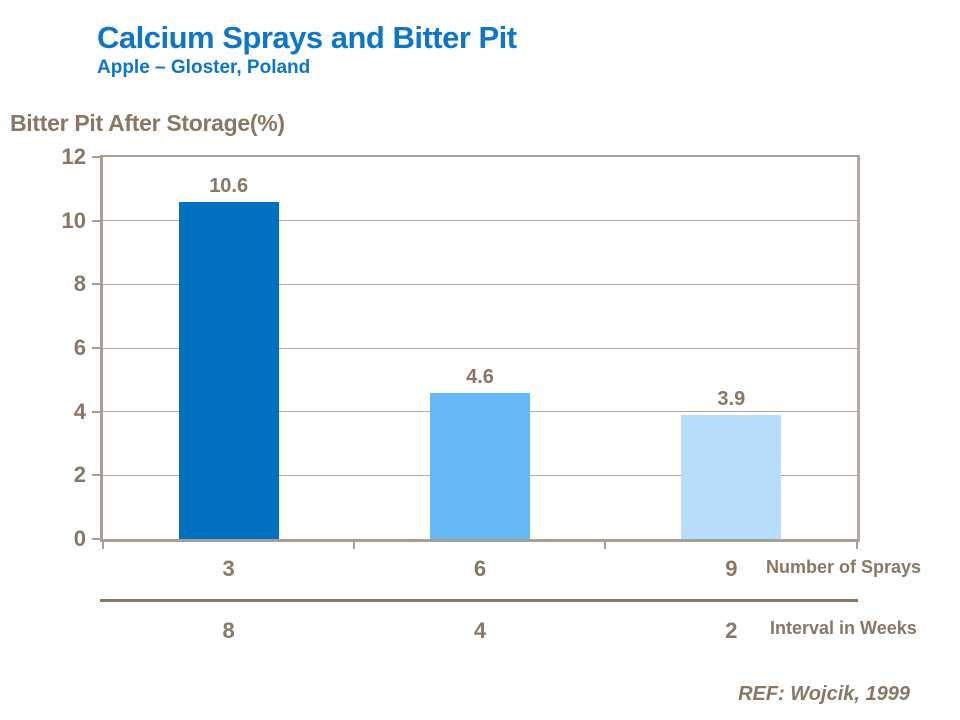 The width and height of the screenshot is (960, 720). I want to click on bar-value-label: 3.9, so click(731, 398).